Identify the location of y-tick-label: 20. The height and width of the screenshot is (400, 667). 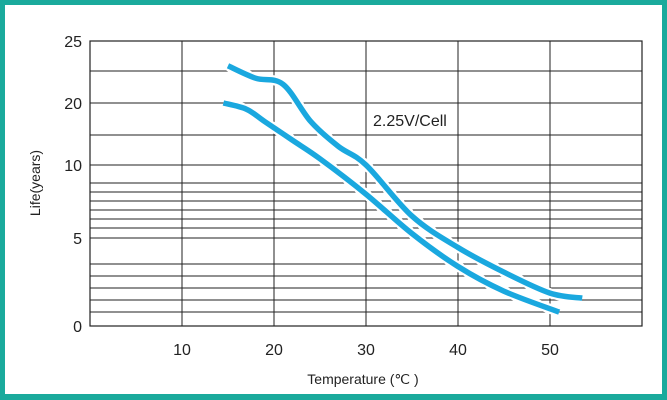
(73, 104).